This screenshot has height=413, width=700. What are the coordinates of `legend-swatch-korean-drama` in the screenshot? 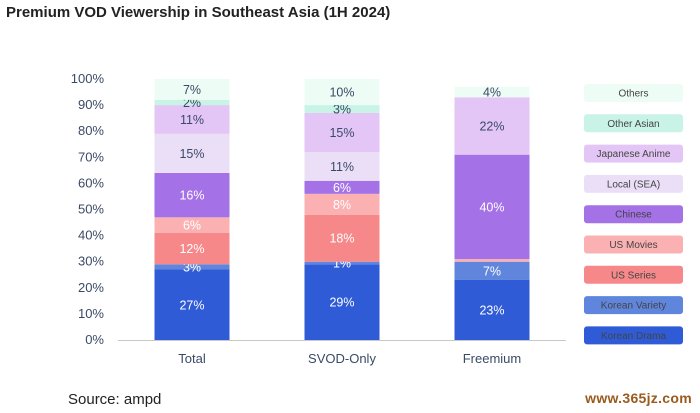 It's located at (633, 335).